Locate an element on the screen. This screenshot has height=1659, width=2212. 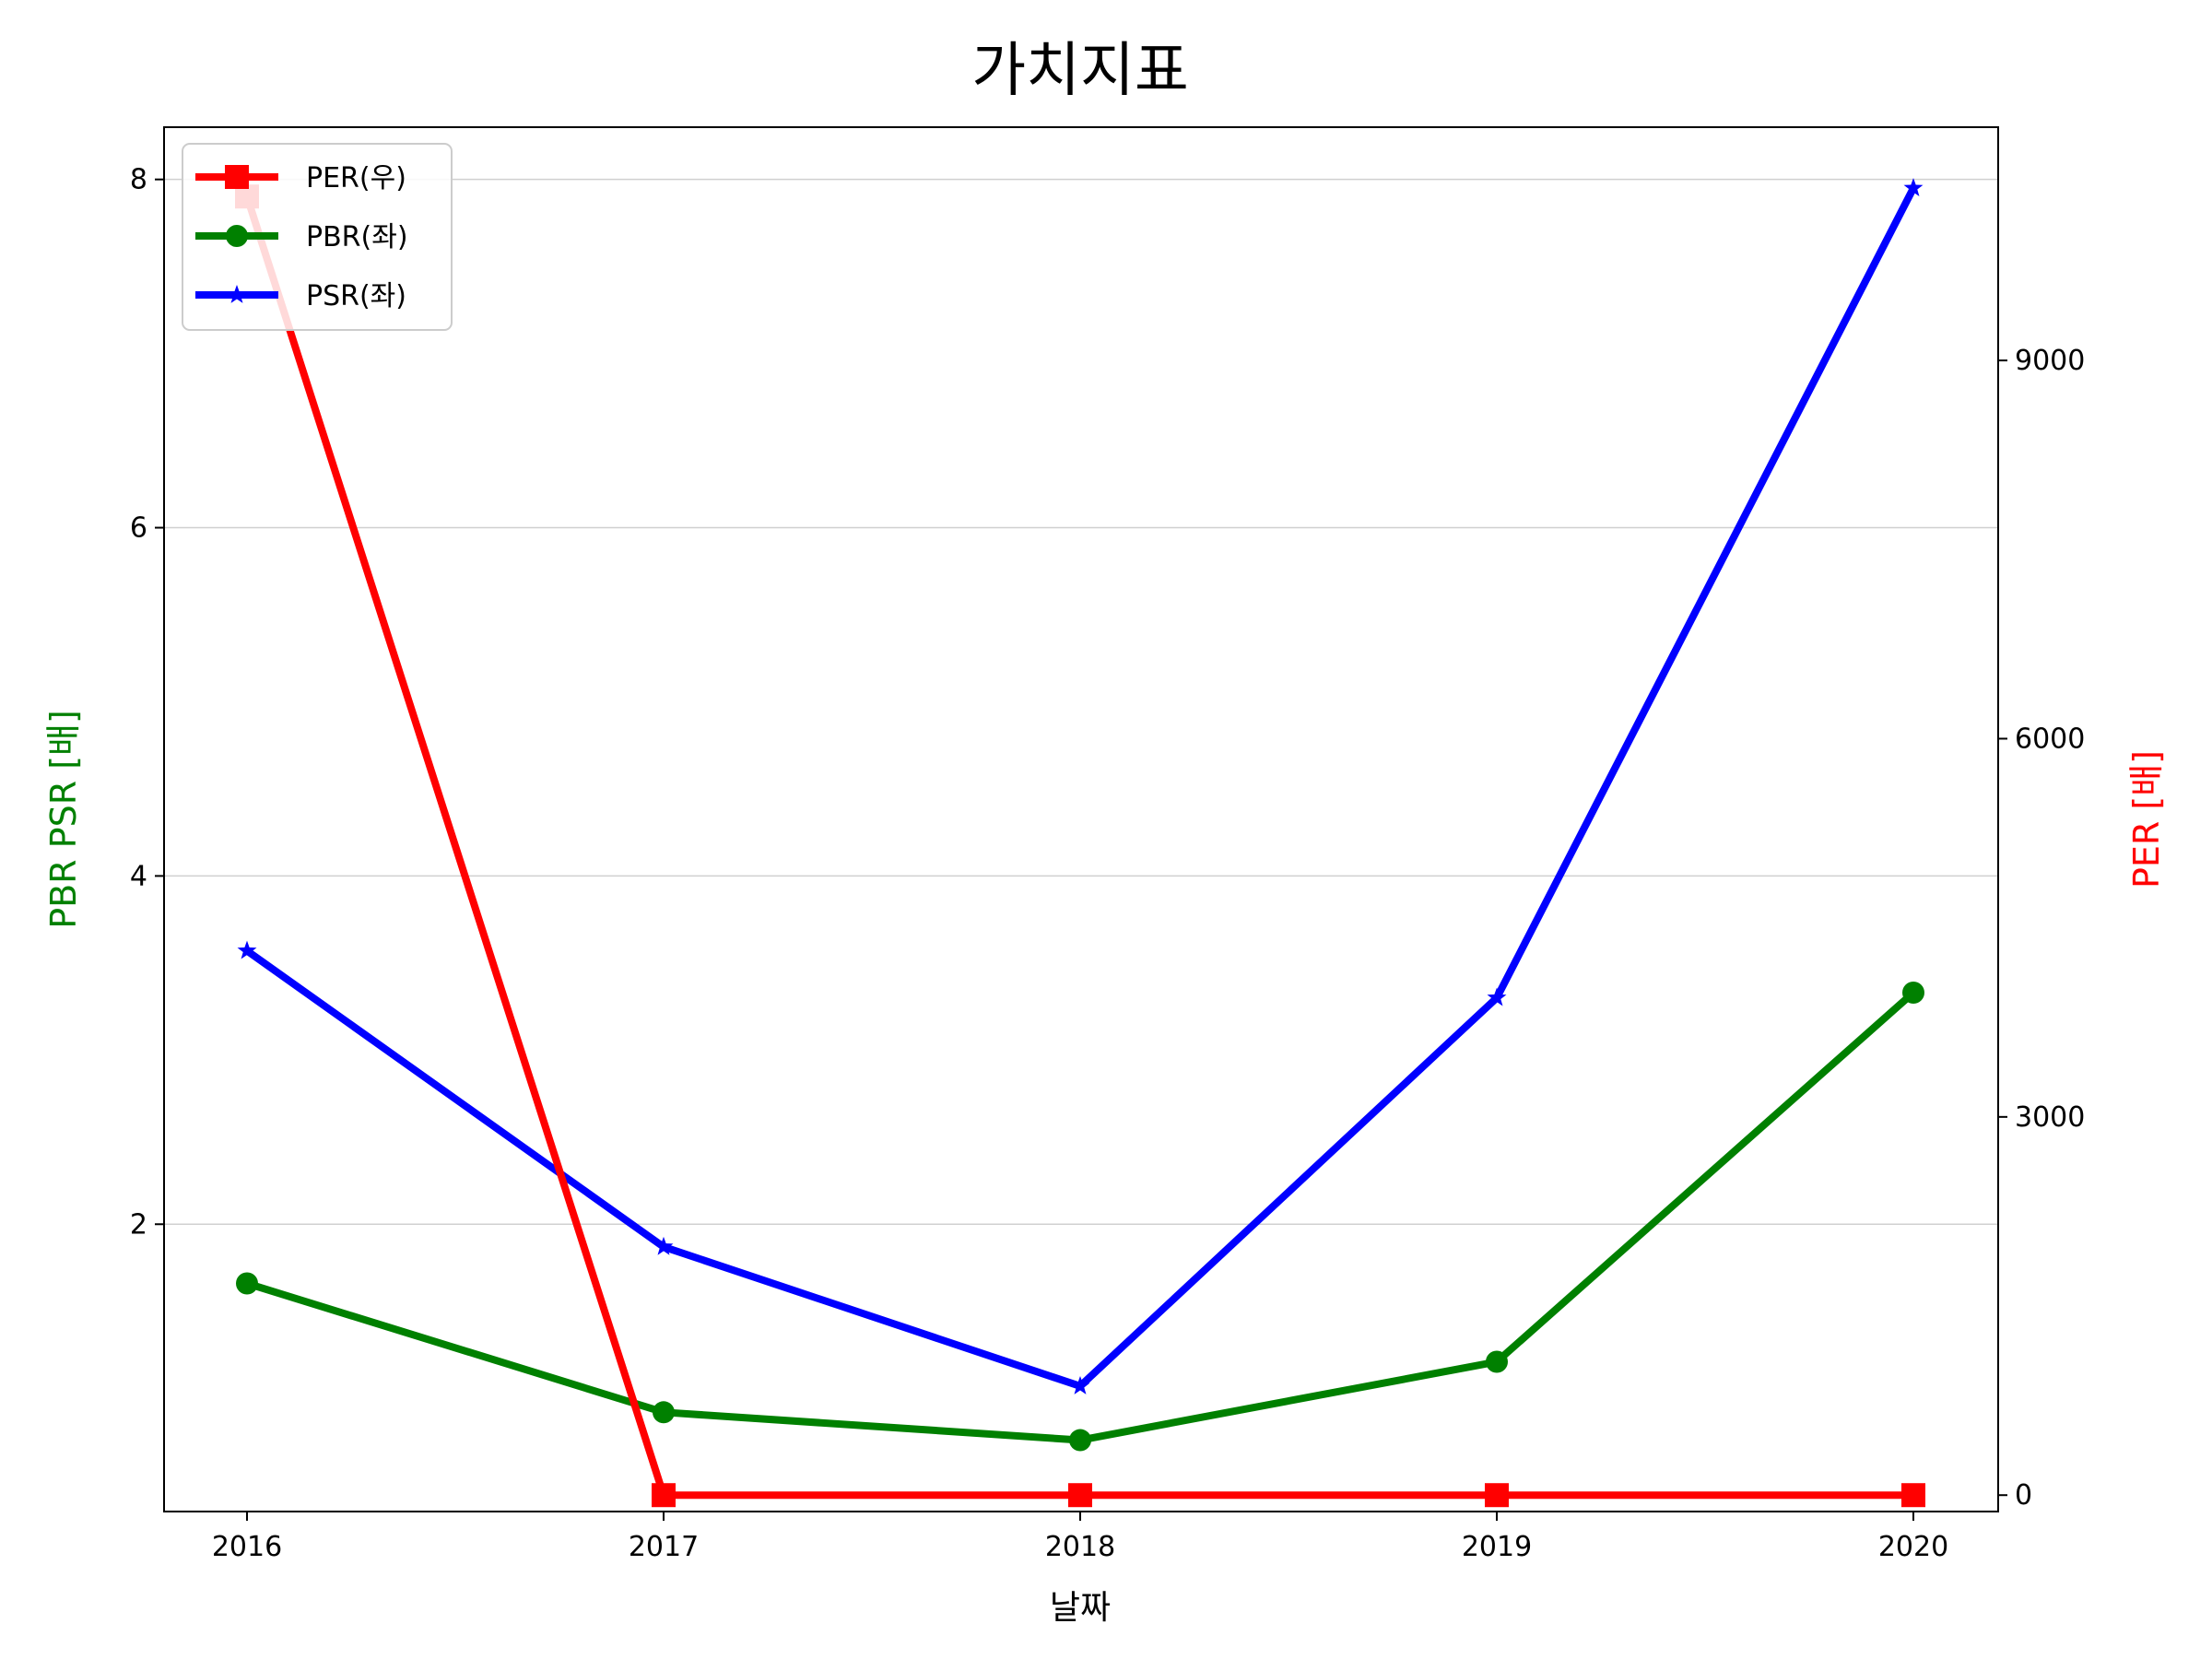
y-axis-right-label: PER [배] is located at coordinates (2146, 819).